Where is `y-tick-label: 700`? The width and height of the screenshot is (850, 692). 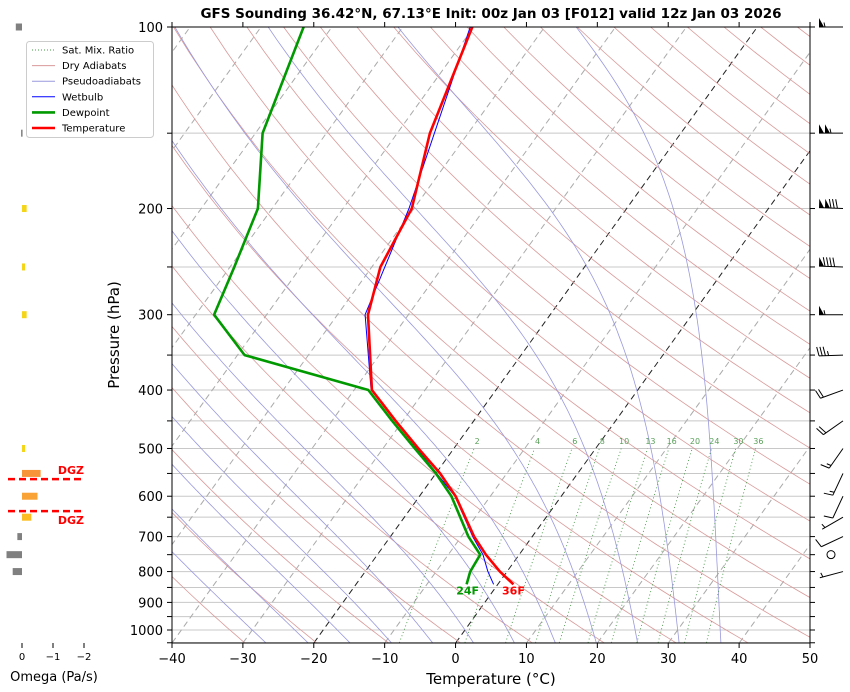
y-tick-label: 700 is located at coordinates (150, 538).